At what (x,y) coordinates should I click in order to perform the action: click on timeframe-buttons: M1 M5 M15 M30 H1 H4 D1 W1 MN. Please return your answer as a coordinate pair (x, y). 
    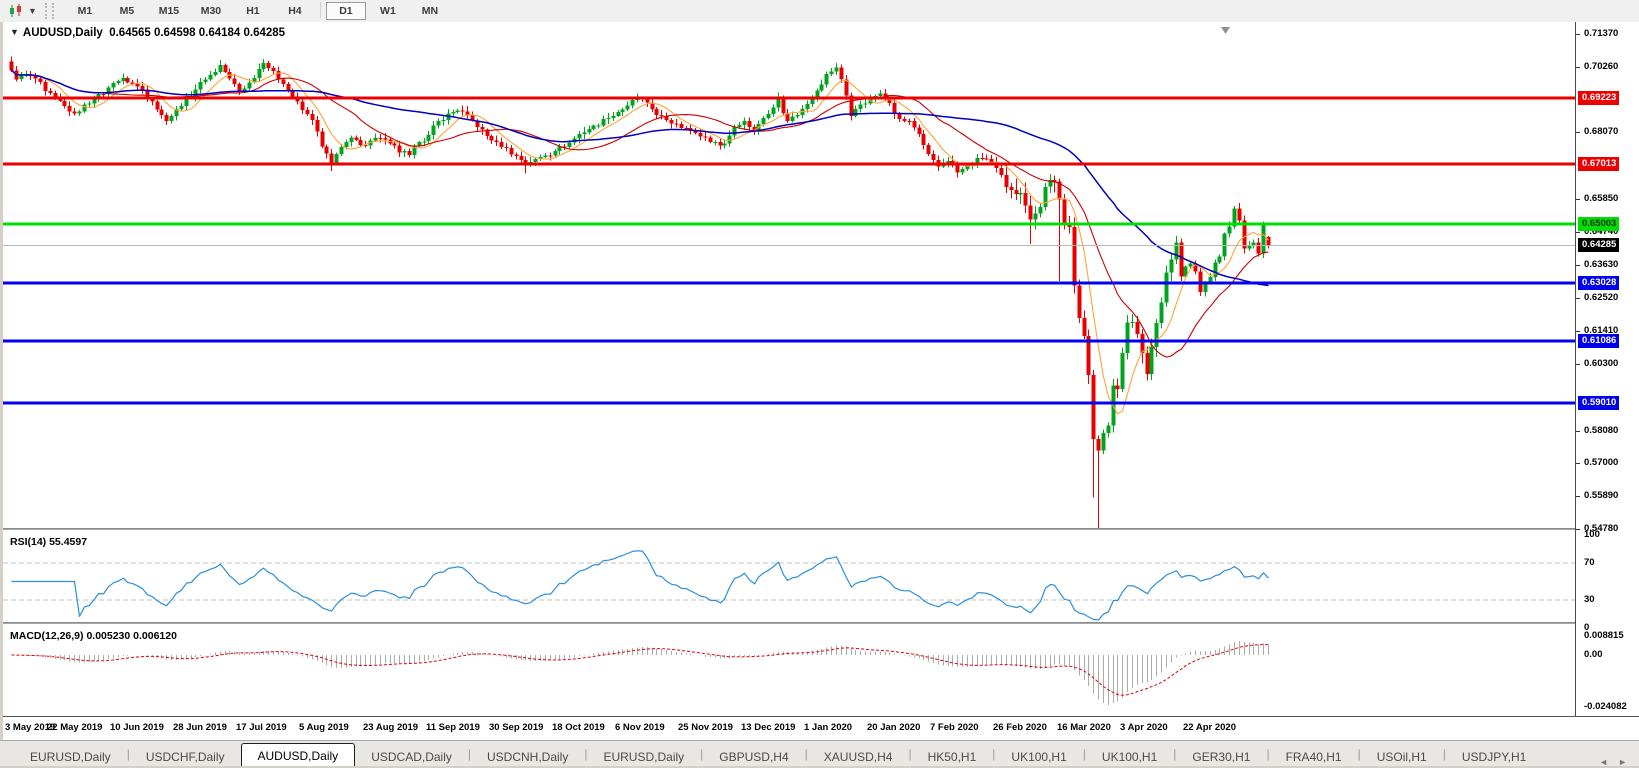
    Looking at the image, I should click on (257, 11).